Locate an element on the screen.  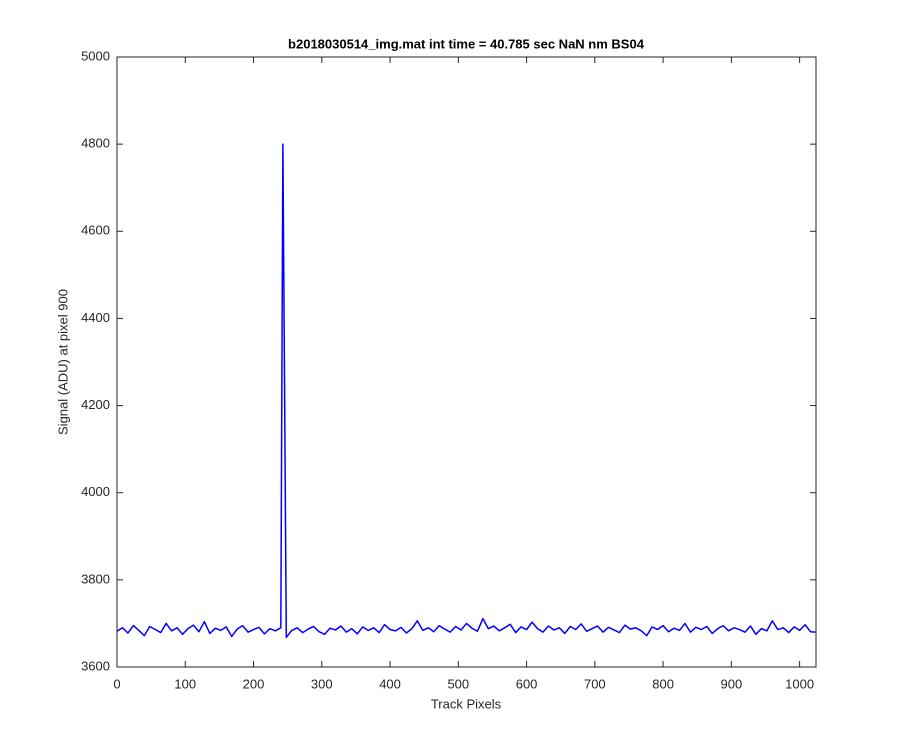
x-tick-label: 0 is located at coordinates (116, 683).